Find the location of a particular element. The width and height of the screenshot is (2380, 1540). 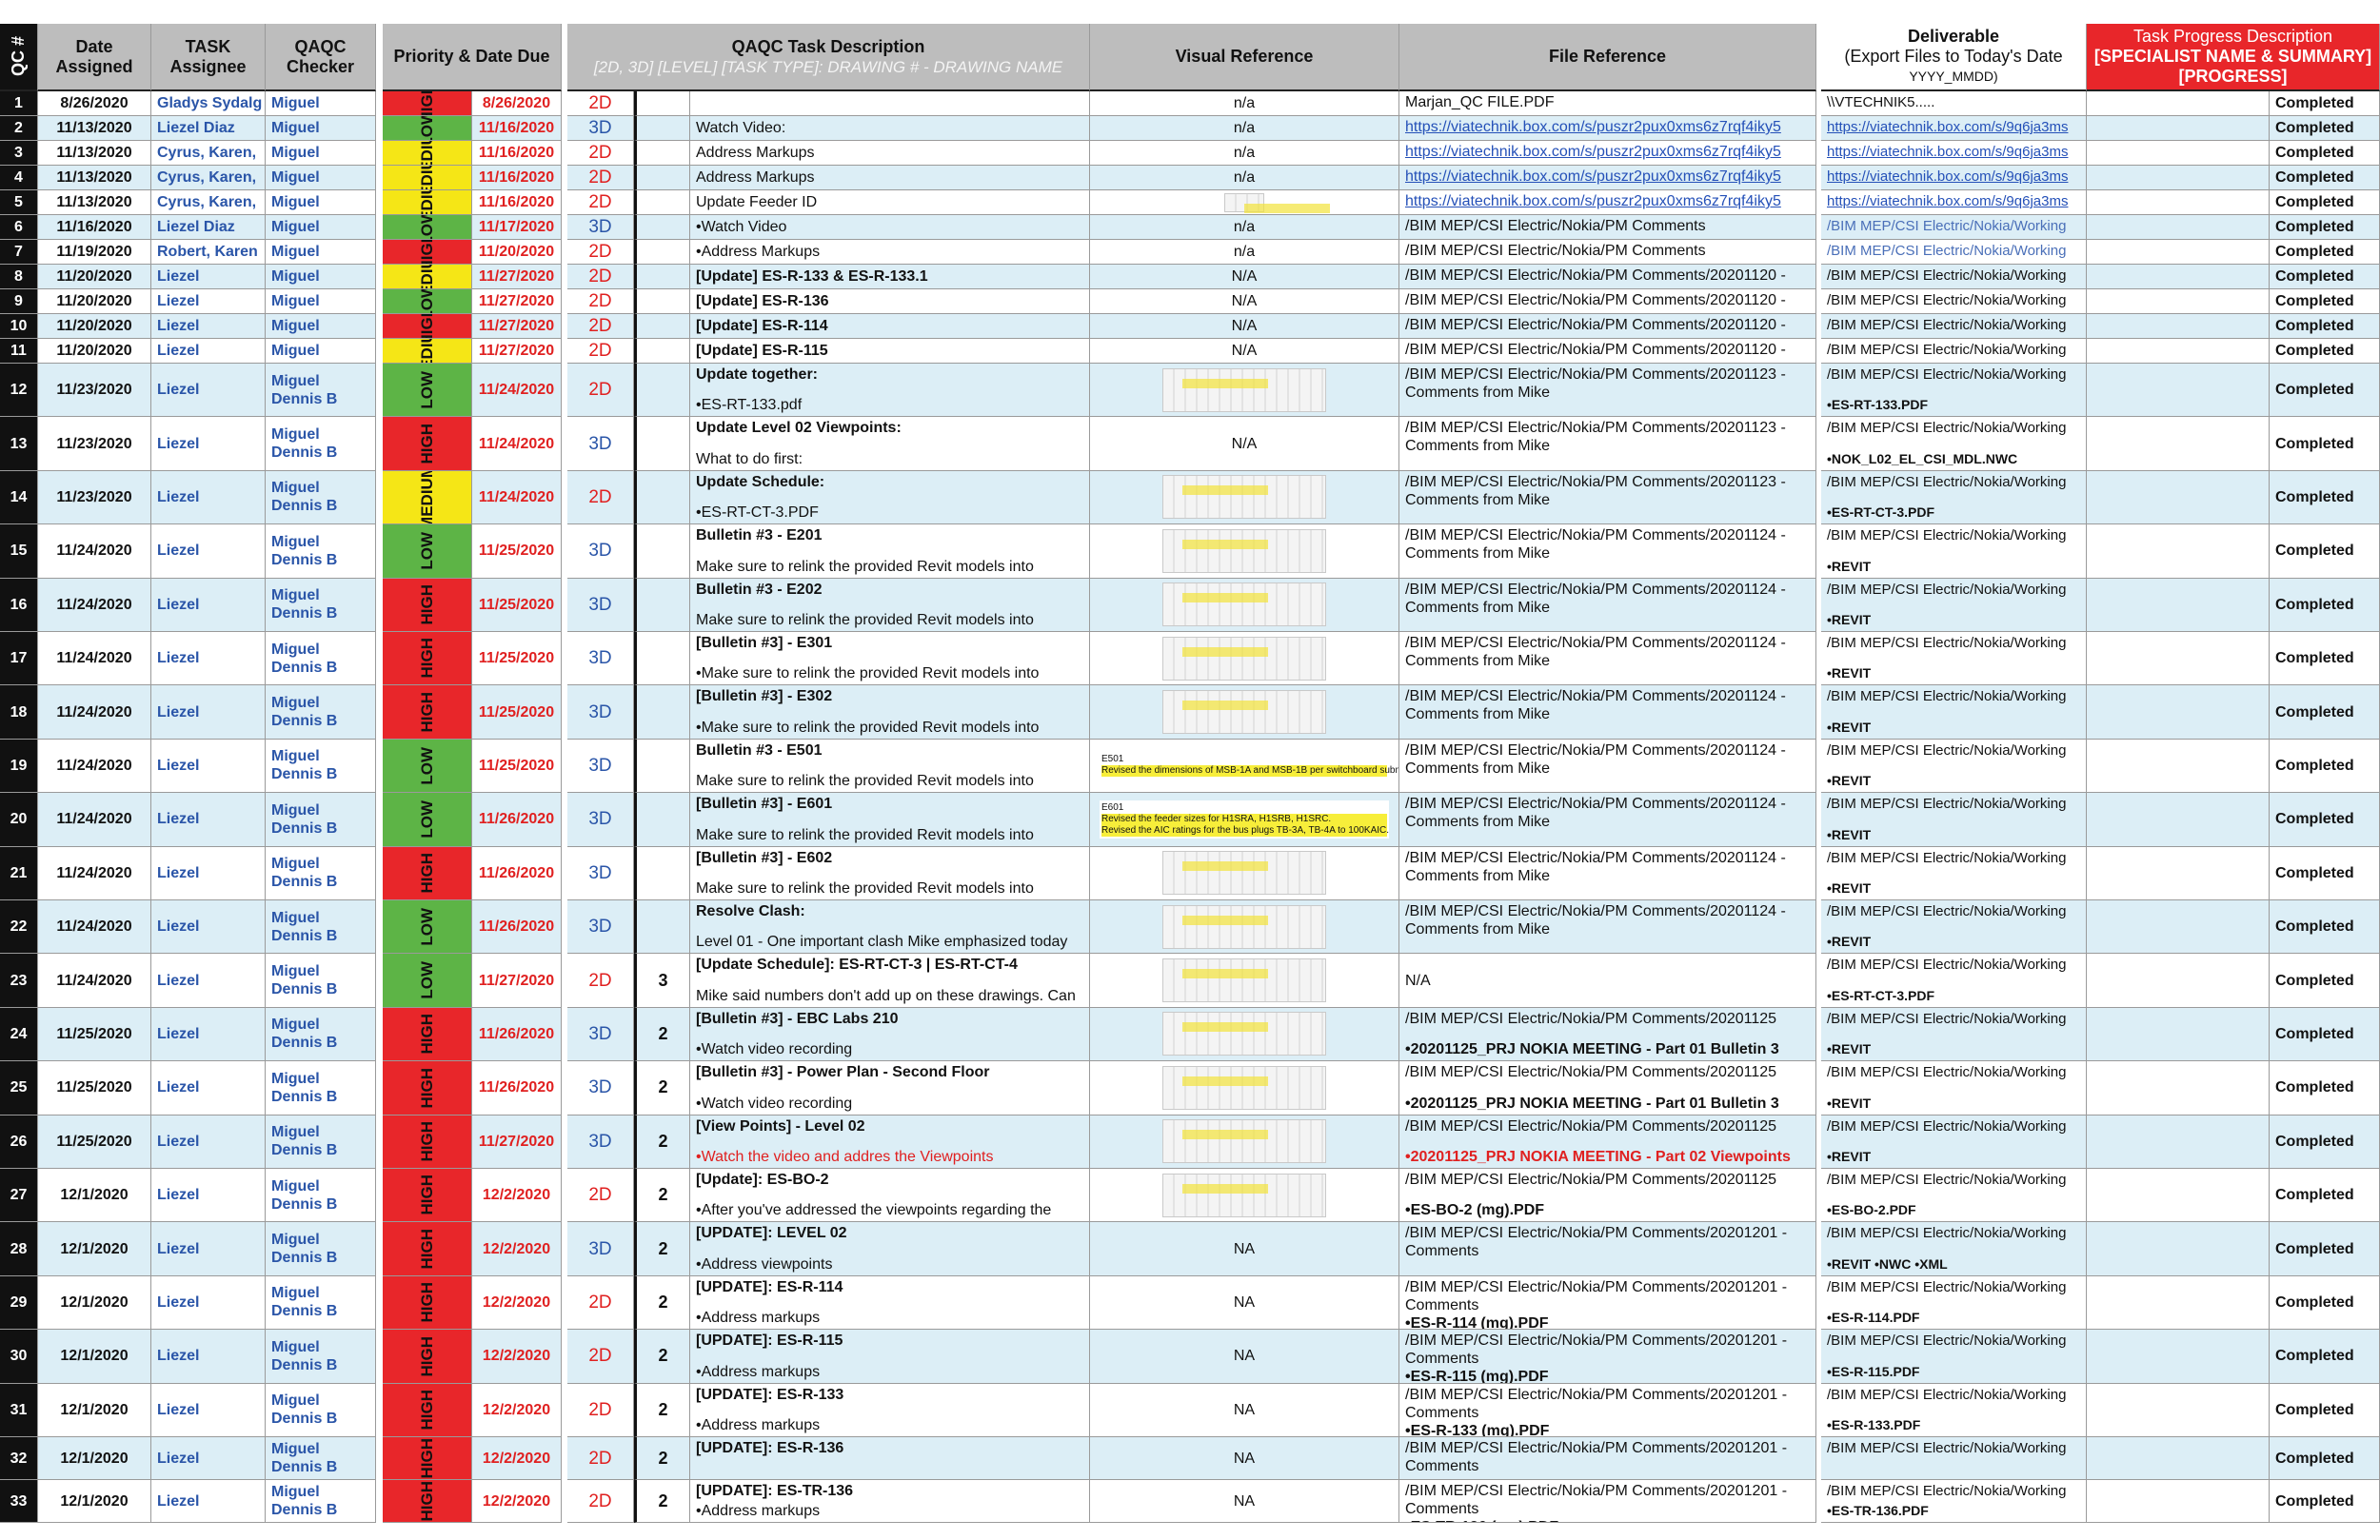

priority: HIGH is located at coordinates (427, 1357).